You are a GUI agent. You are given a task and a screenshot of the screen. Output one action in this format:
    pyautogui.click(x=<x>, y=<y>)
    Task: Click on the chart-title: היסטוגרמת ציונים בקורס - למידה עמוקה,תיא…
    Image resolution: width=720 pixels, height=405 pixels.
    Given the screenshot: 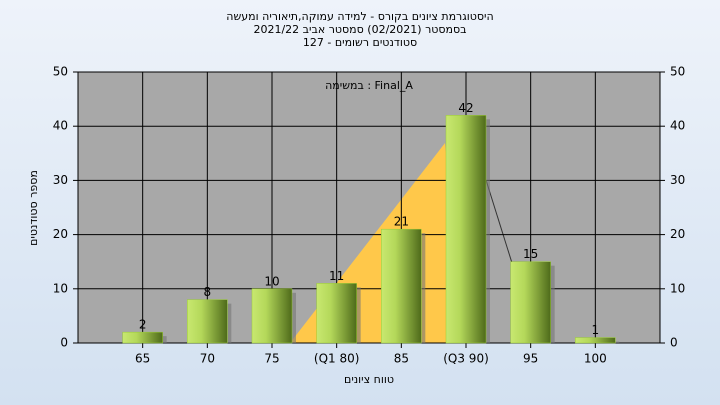 What is the action you would take?
    pyautogui.click(x=359, y=16)
    